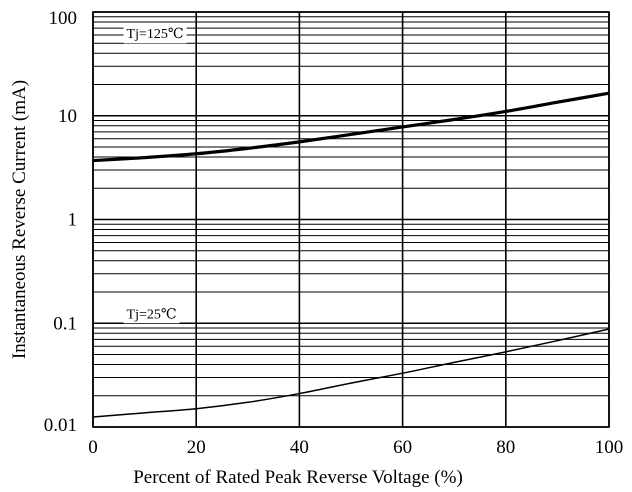 The image size is (632, 492). Describe the element at coordinates (93, 447) in the screenshot. I see `x-tick-label: 0` at that location.